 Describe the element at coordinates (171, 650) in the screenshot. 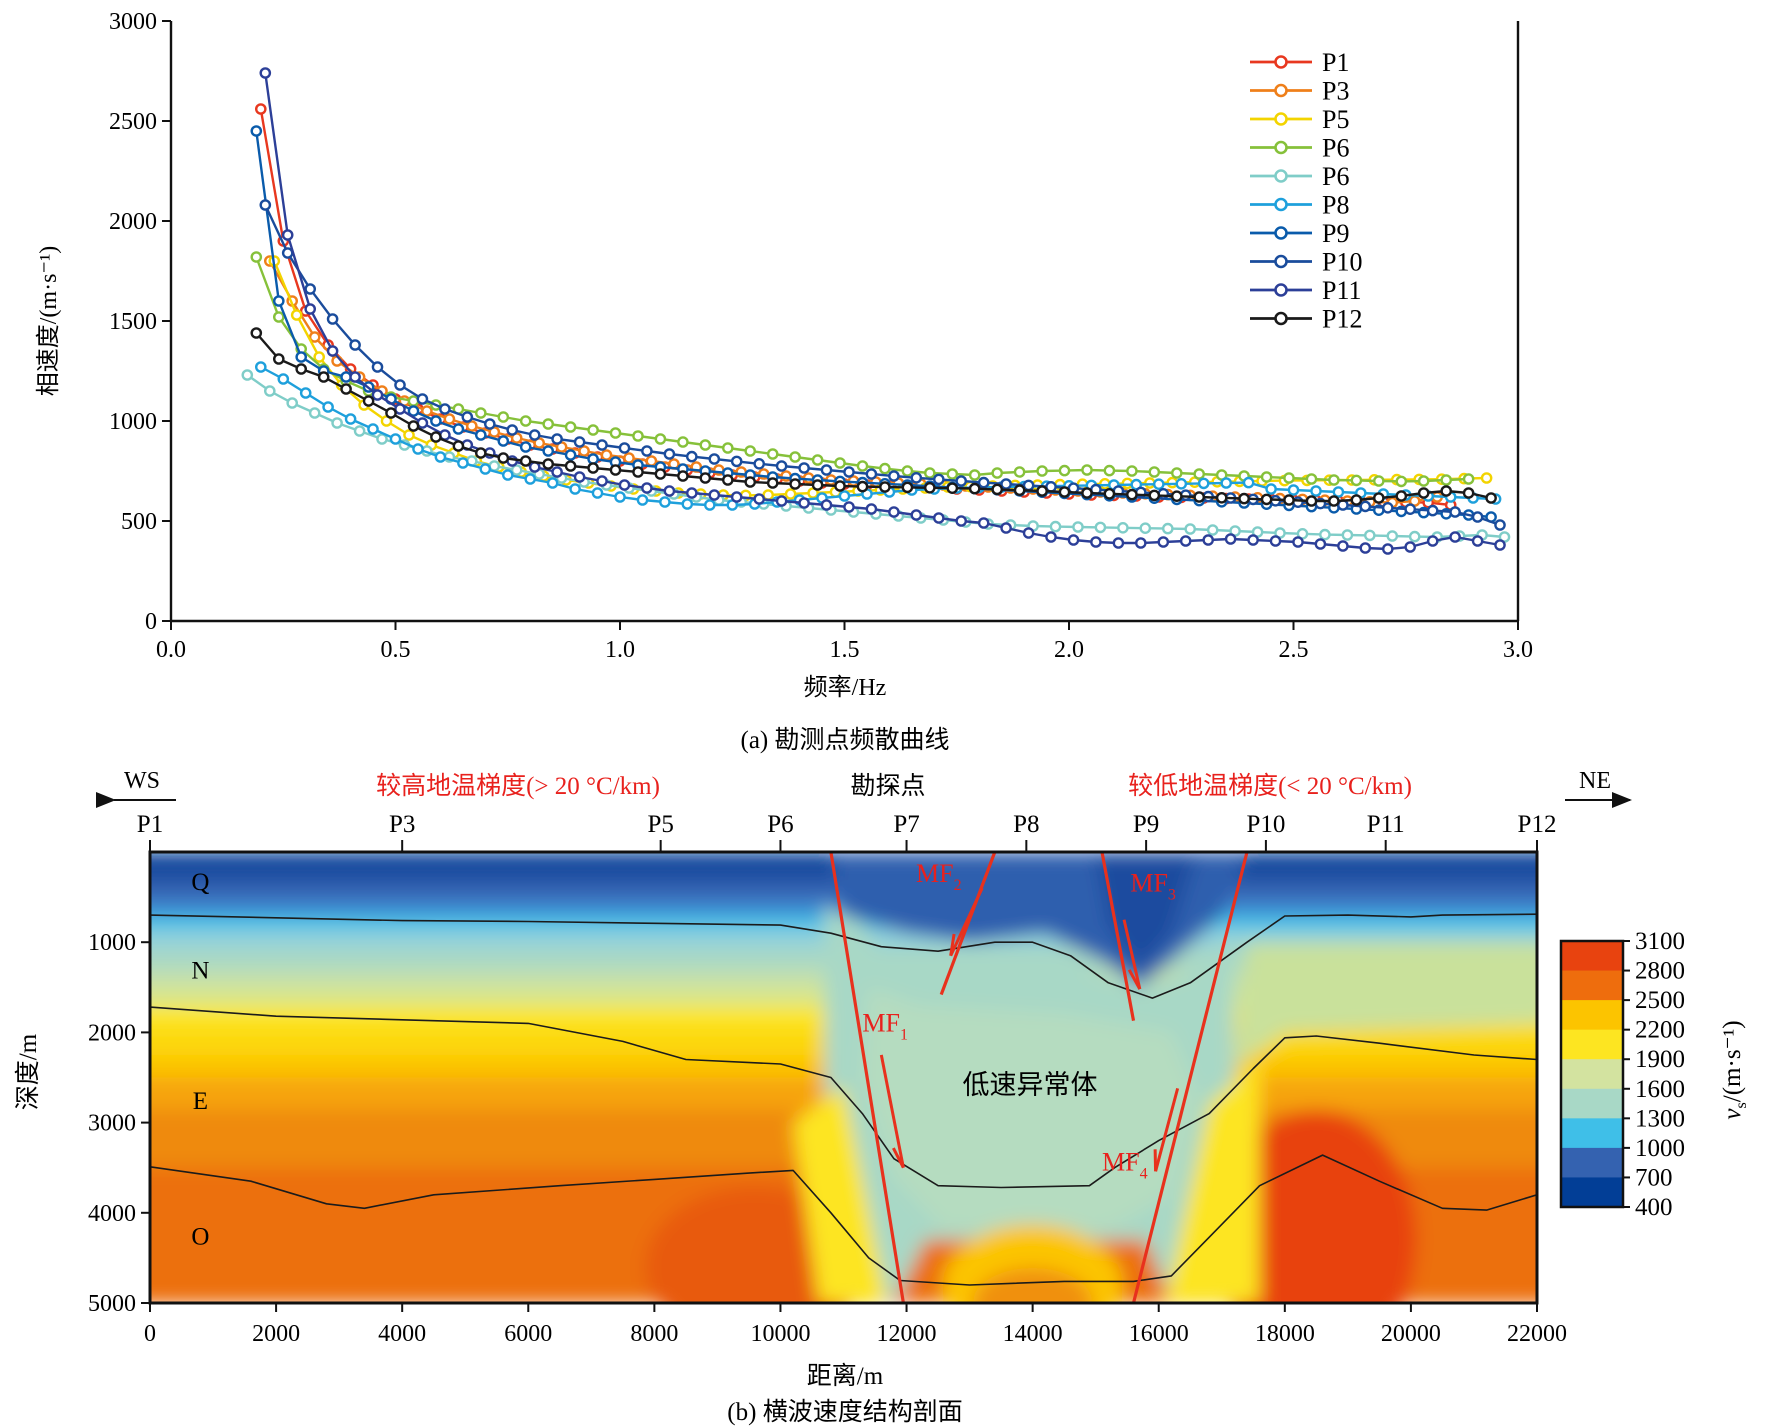

I see `x-tick-label: 0.0` at that location.